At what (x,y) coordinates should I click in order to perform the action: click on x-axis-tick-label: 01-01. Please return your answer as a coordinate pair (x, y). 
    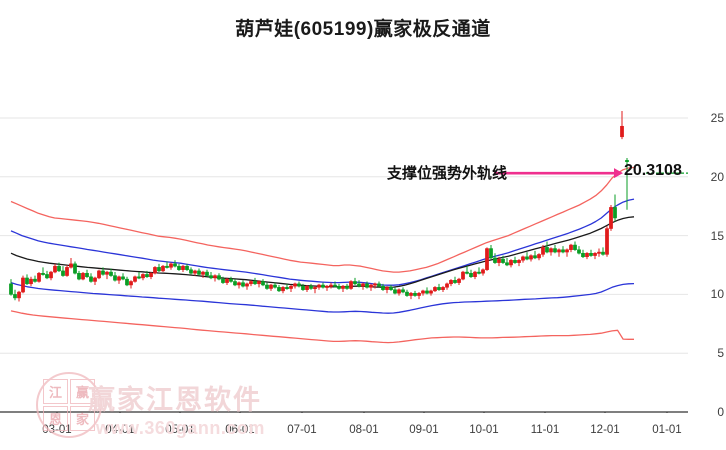
    Looking at the image, I should click on (667, 430).